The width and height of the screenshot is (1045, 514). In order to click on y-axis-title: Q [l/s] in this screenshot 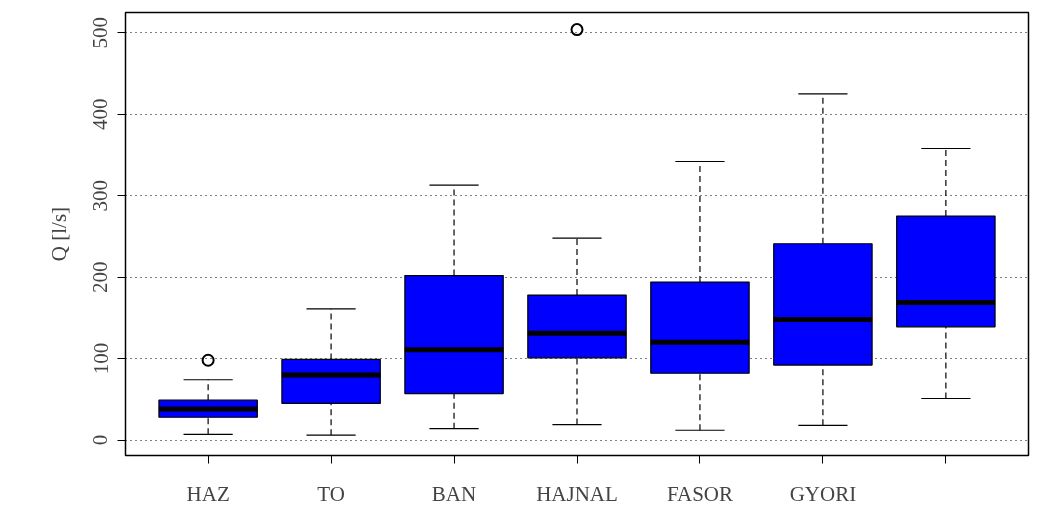, I will do `click(58, 234)`.